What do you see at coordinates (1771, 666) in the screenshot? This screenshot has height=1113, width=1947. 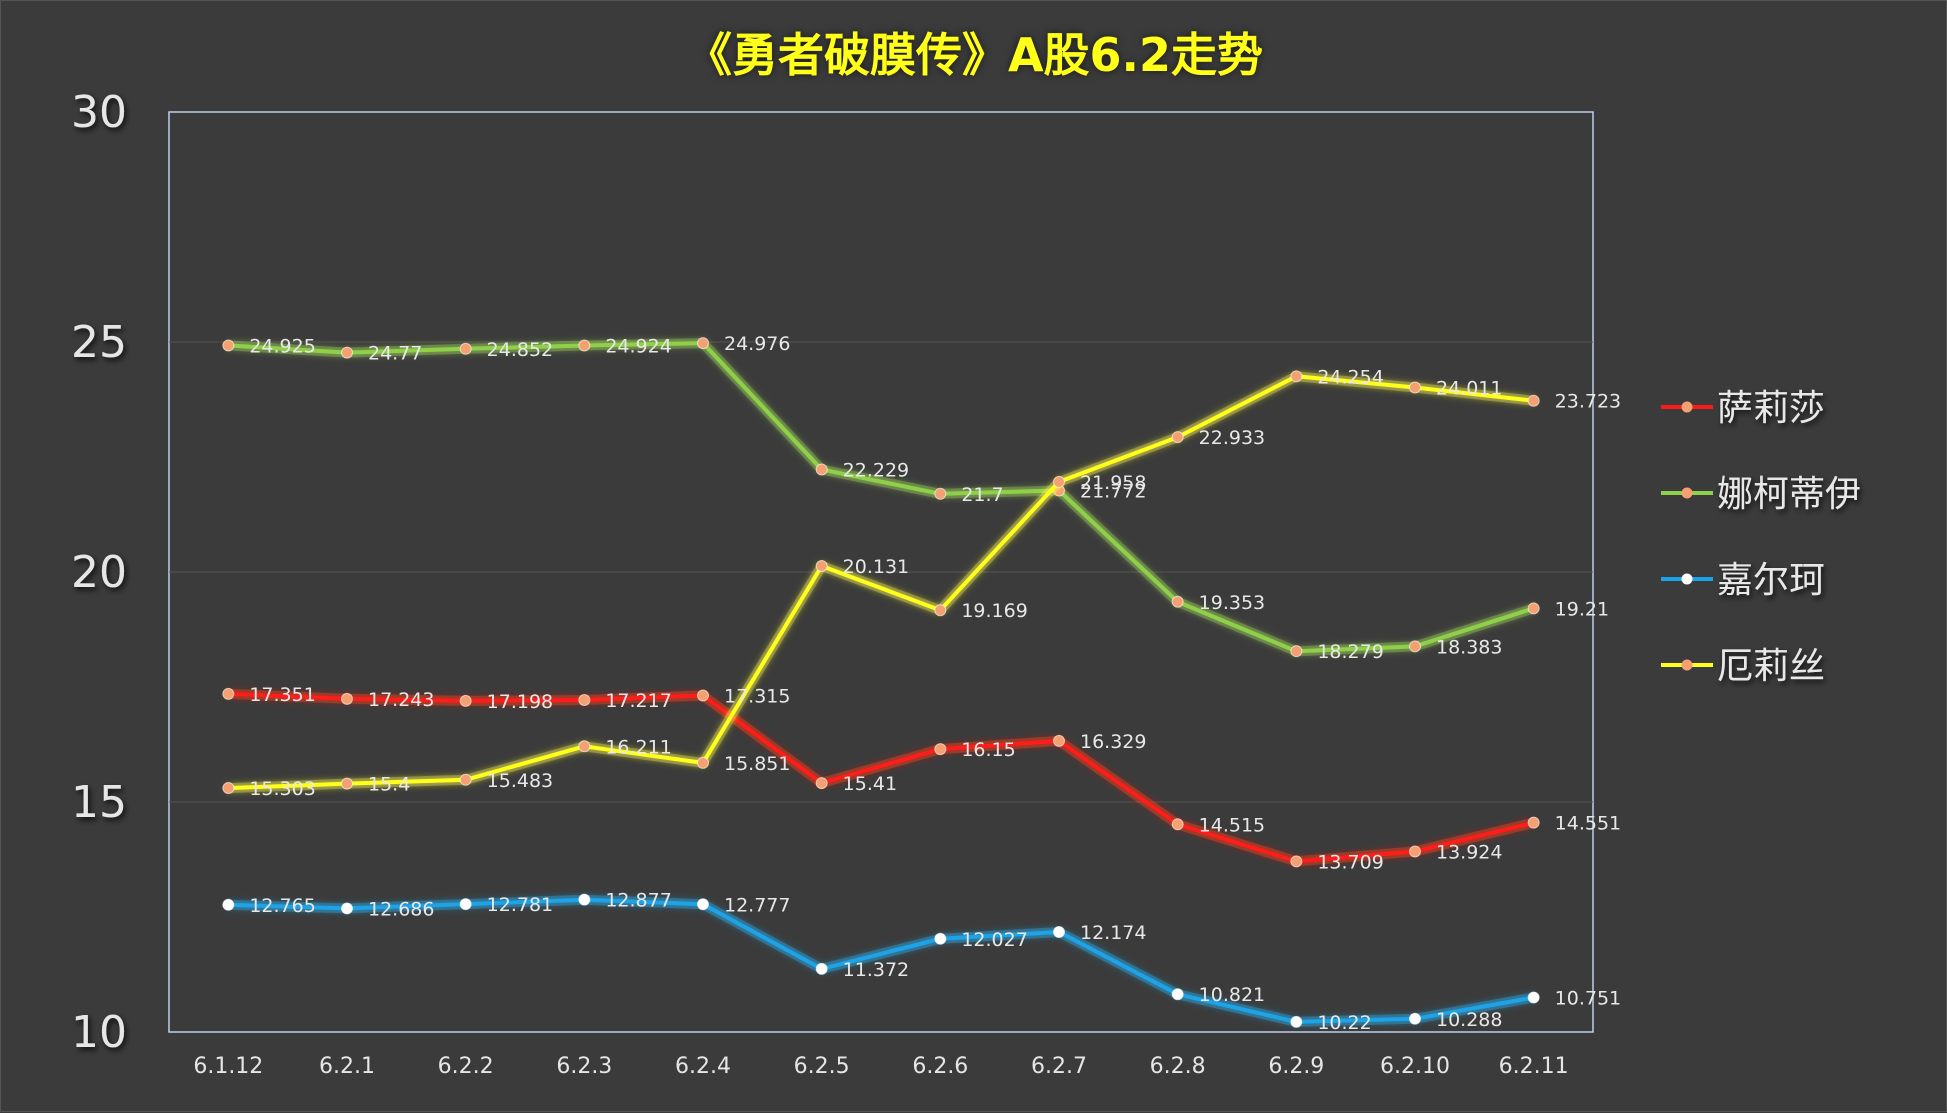 I see `legend-label: 厄莉丝` at bounding box center [1771, 666].